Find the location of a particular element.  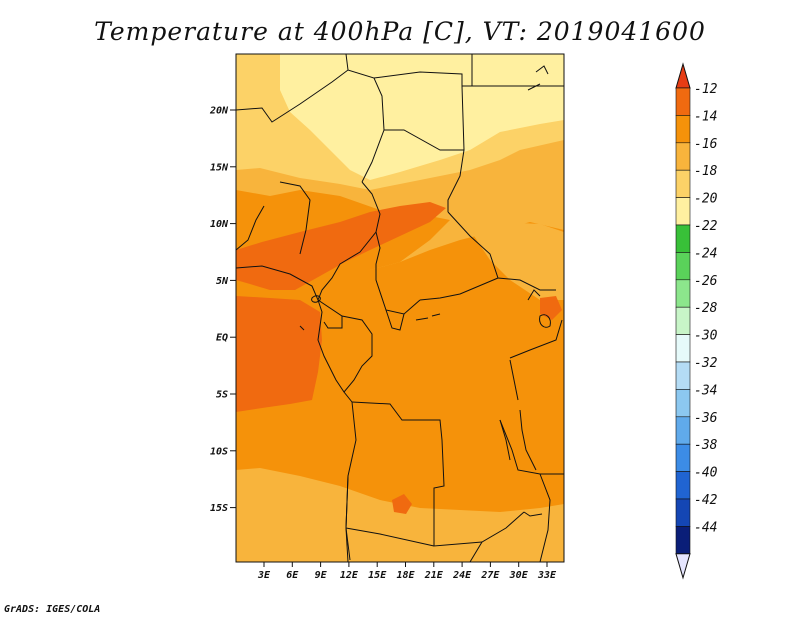

colorbar-label: -44 is located at coordinates (705, 527).